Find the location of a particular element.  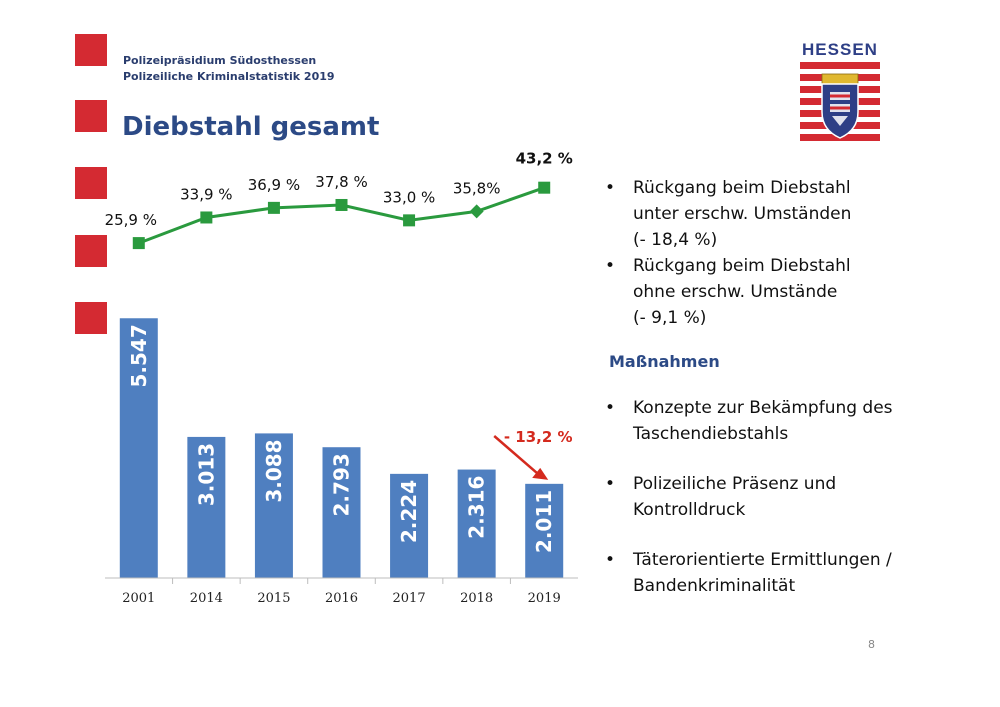

bar-2018 is located at coordinates (476, 523).